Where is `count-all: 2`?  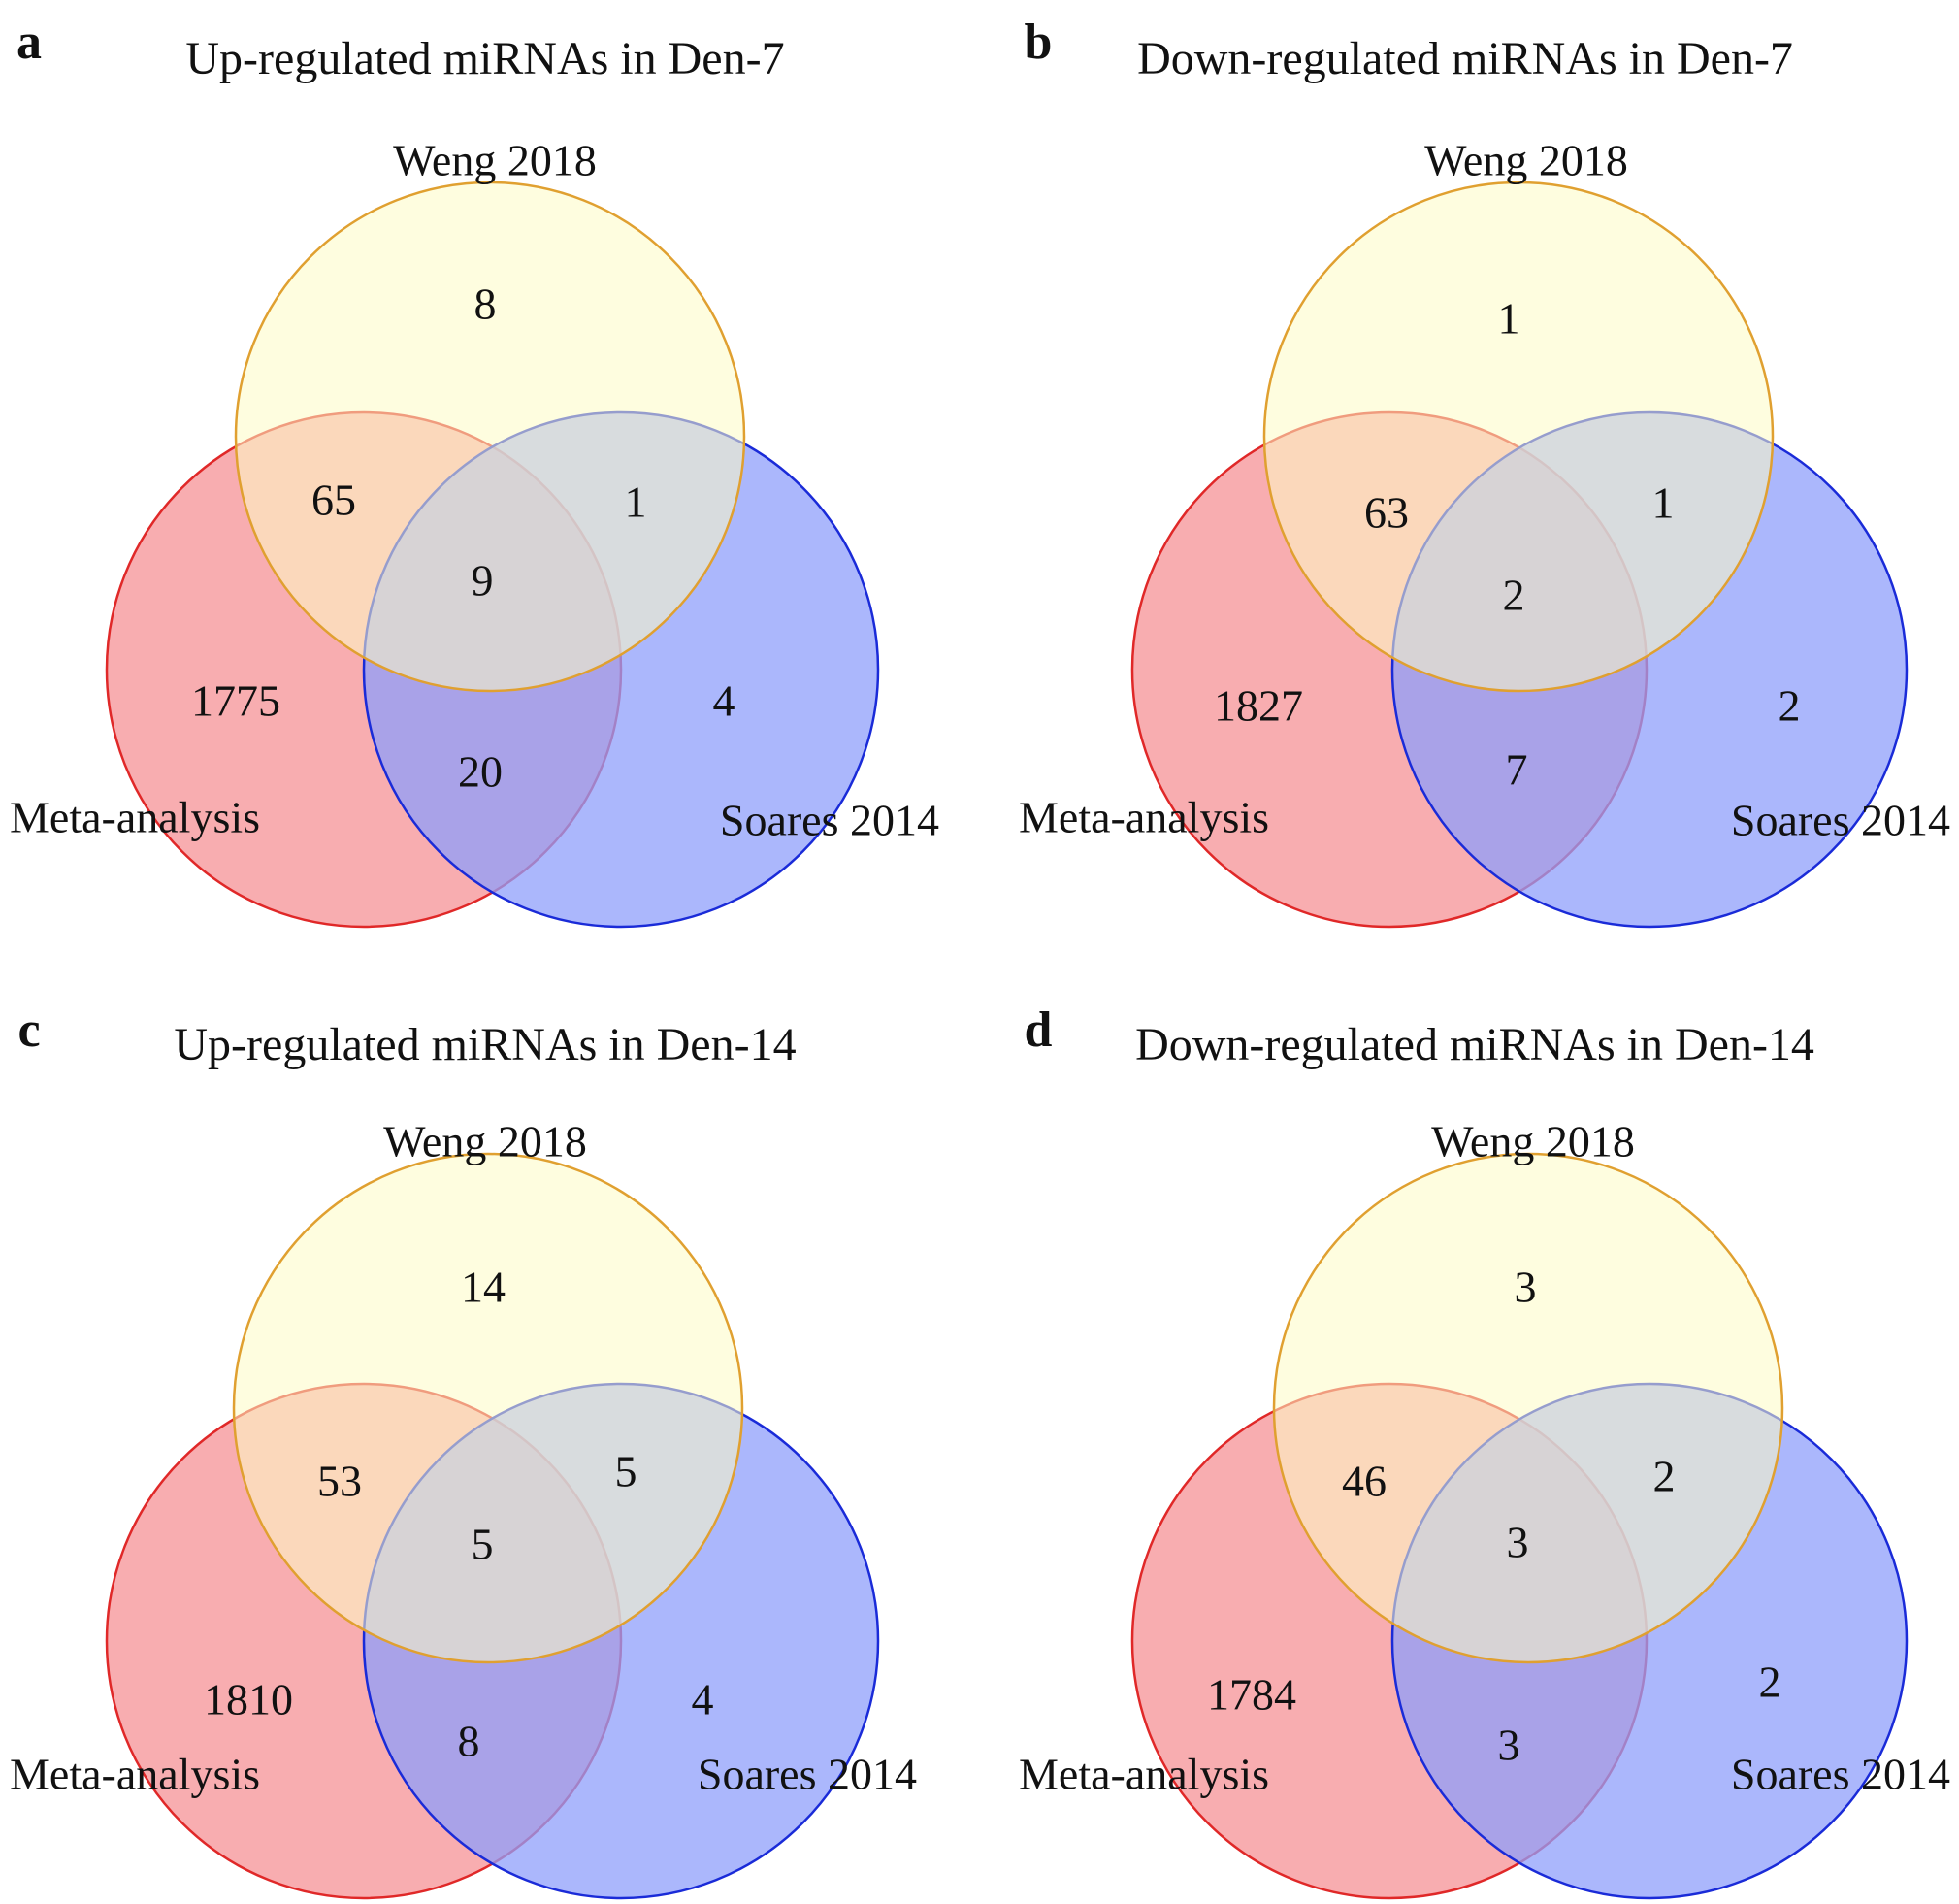 count-all: 2 is located at coordinates (1514, 595).